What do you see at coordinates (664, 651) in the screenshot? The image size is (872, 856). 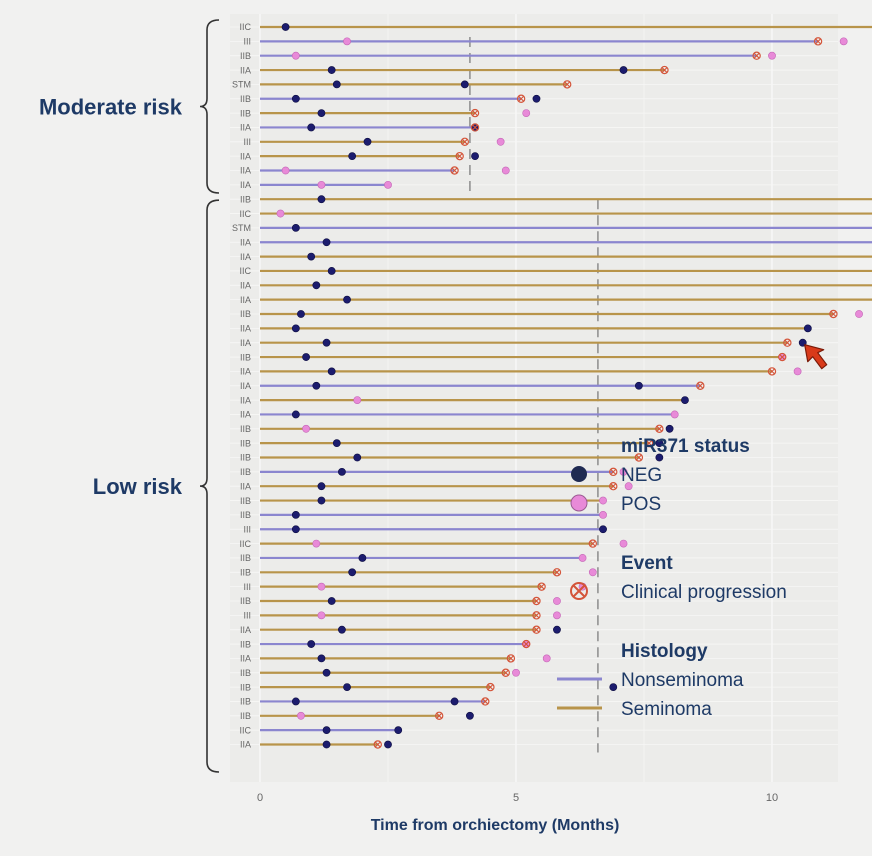 I see `legend-histology-title: Histology` at bounding box center [664, 651].